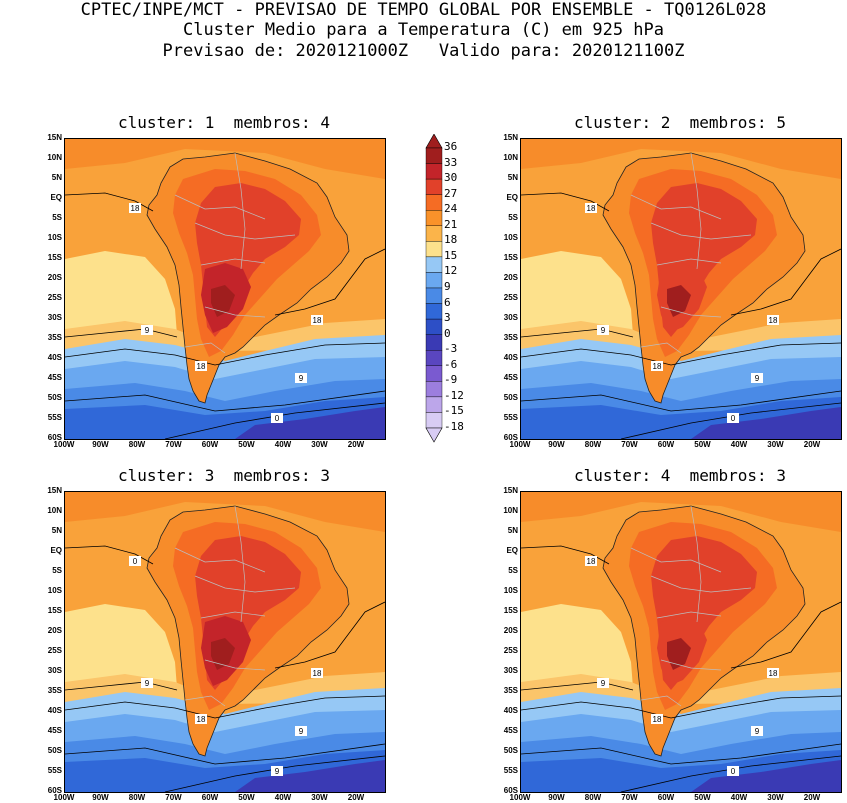  Describe the element at coordinates (451, 162) in the screenshot. I see `colorbar-tick-label: 33` at that location.